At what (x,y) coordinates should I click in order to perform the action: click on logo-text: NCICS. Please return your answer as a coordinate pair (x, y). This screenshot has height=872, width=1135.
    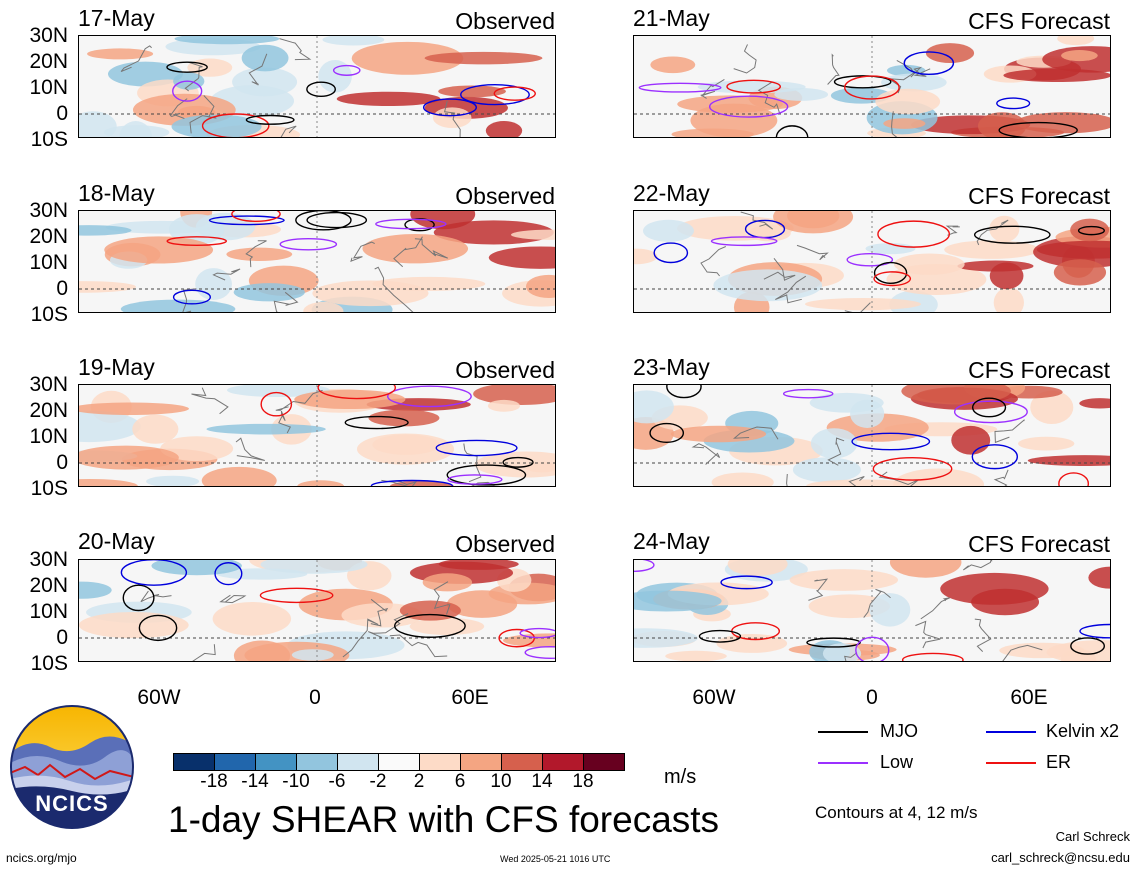
    Looking at the image, I should click on (72, 803).